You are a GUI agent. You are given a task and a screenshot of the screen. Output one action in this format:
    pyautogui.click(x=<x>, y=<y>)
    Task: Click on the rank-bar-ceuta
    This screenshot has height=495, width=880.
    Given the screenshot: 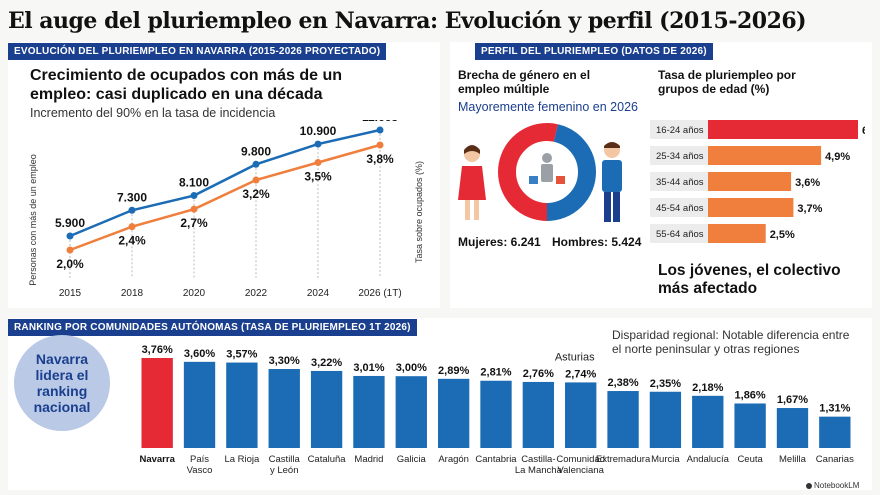 What is the action you would take?
    pyautogui.click(x=750, y=425)
    